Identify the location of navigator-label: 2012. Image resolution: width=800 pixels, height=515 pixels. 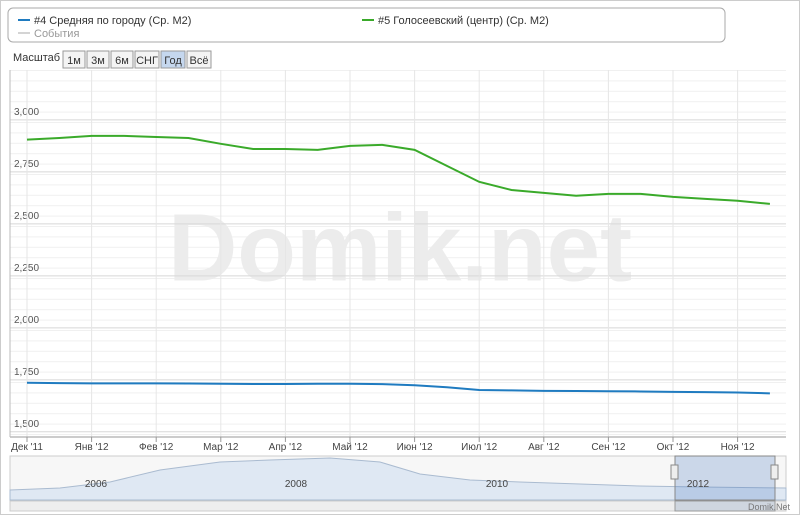
(698, 484).